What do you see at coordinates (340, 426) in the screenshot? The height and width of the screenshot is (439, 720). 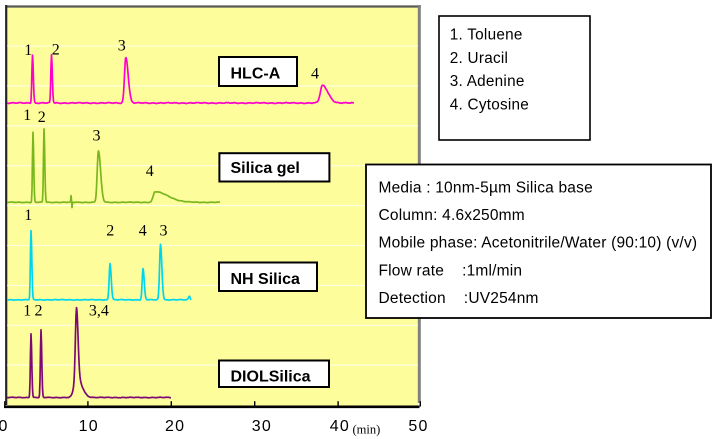 I see `svg-text: 40` at bounding box center [340, 426].